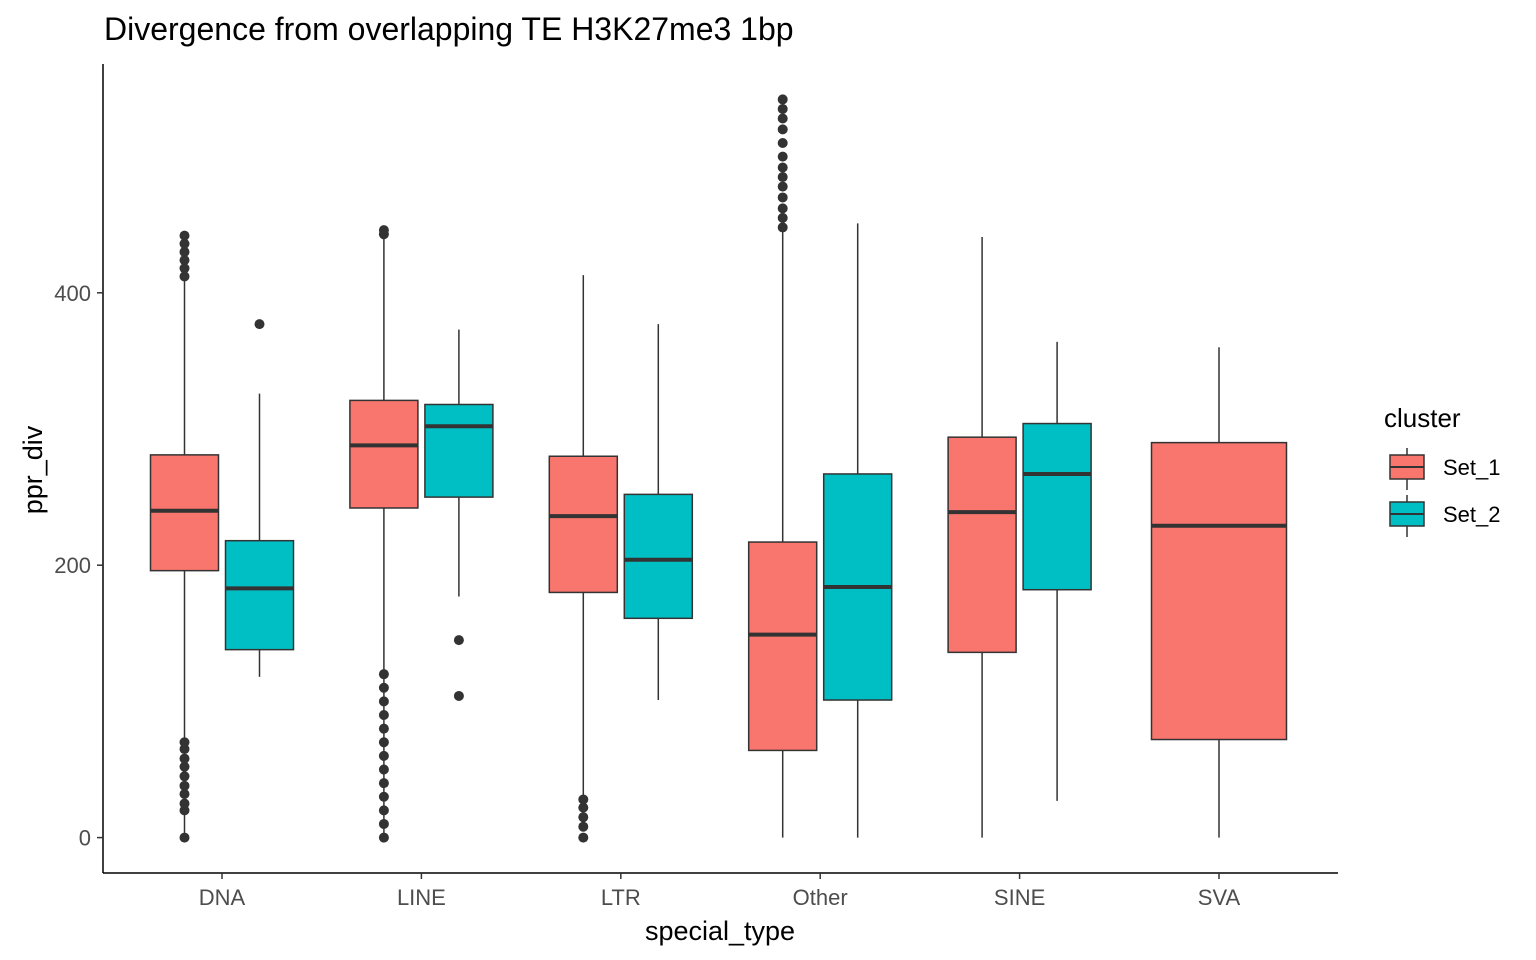 The image size is (1536, 960). I want to click on legend-item-set_1: Set_1, so click(1445, 469).